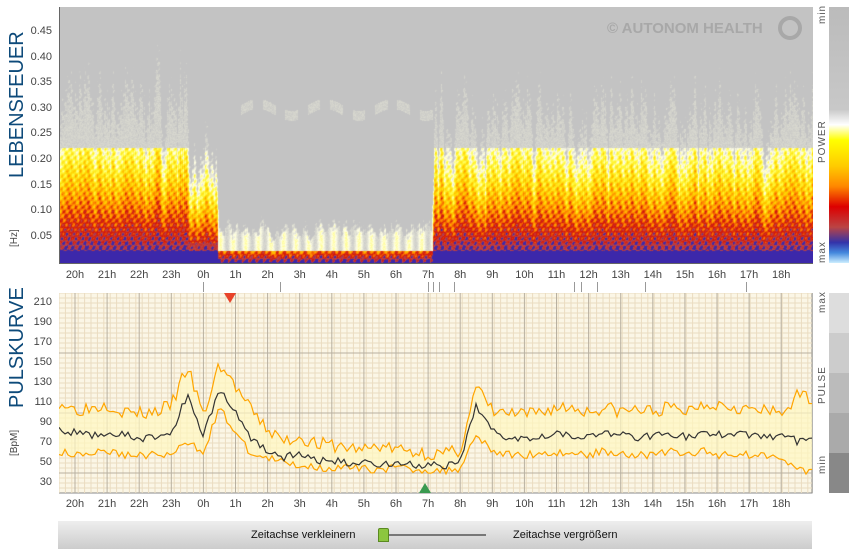 The image size is (851, 555). What do you see at coordinates (822, 14) in the screenshot?
I see `power-min-label: min` at bounding box center [822, 14].